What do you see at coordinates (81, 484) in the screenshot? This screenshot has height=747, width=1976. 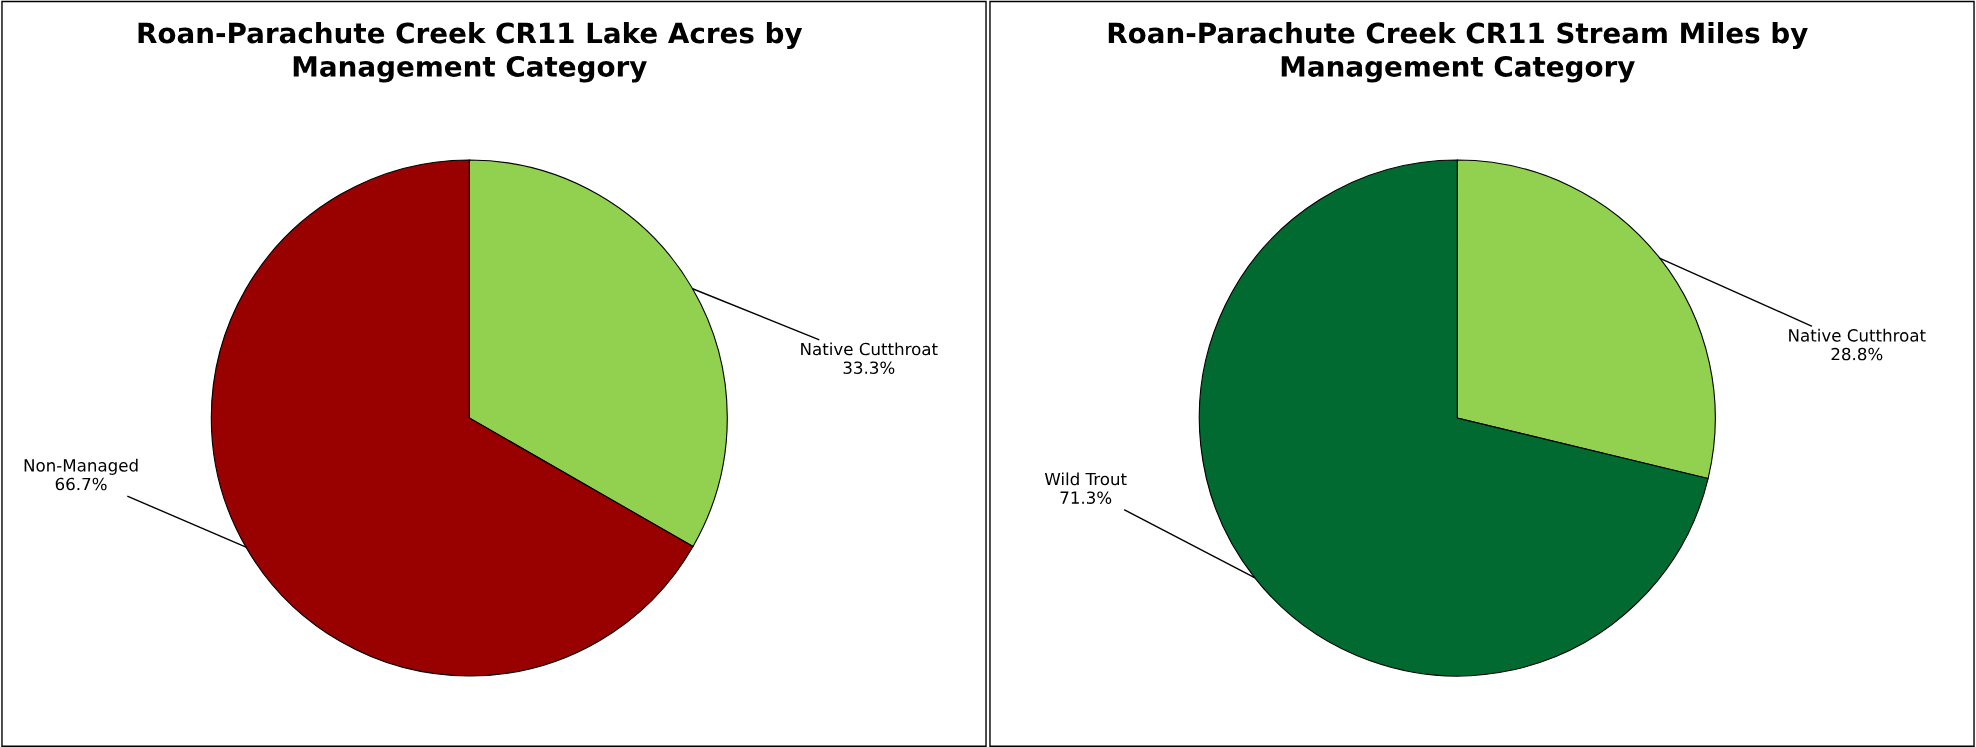 I see `data-label: 66.7%` at bounding box center [81, 484].